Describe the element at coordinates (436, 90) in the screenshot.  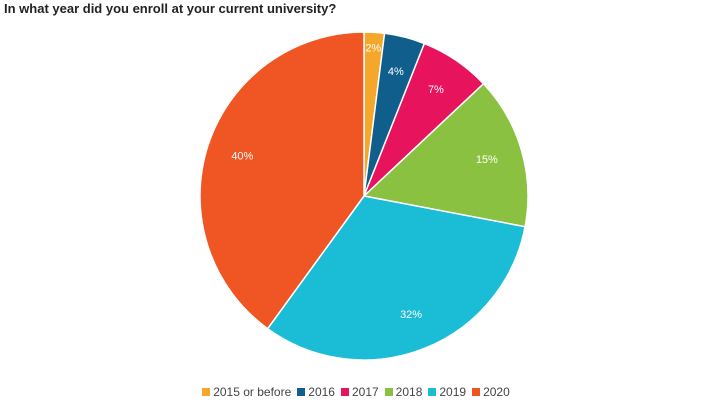
I see `pie-data-label: 7%` at that location.